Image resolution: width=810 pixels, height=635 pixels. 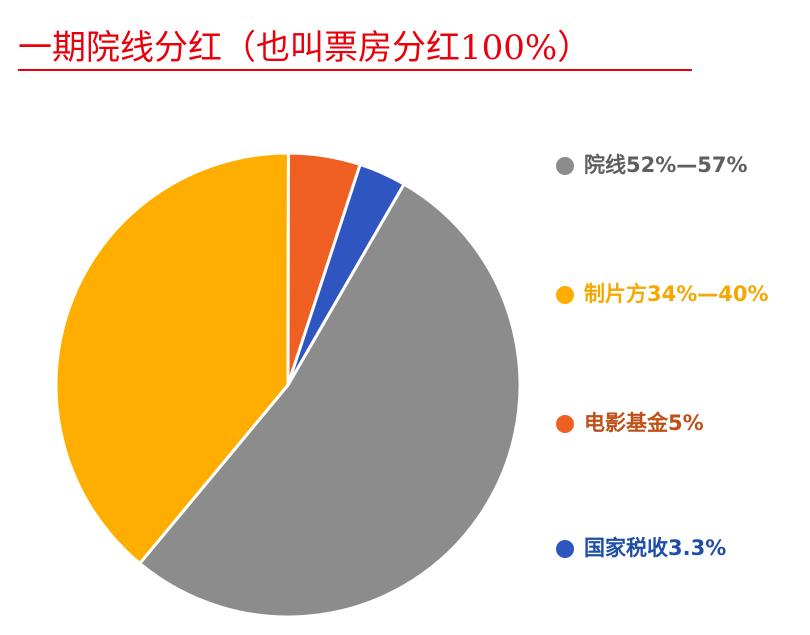 I want to click on pie-slice, so click(x=346, y=274).